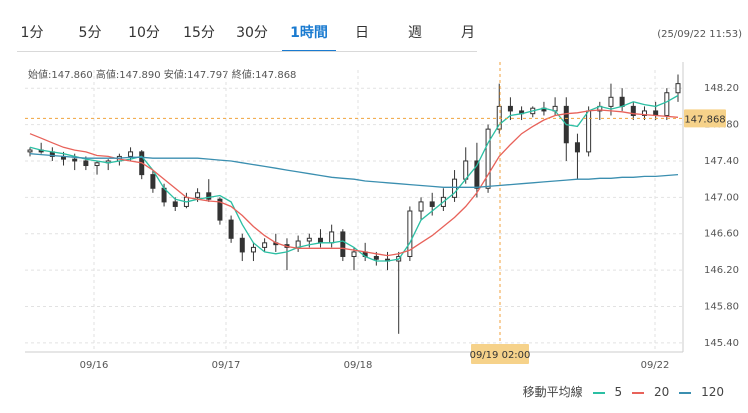 The height and width of the screenshot is (413, 748). I want to click on y-tick-label: 148.20, so click(721, 88).